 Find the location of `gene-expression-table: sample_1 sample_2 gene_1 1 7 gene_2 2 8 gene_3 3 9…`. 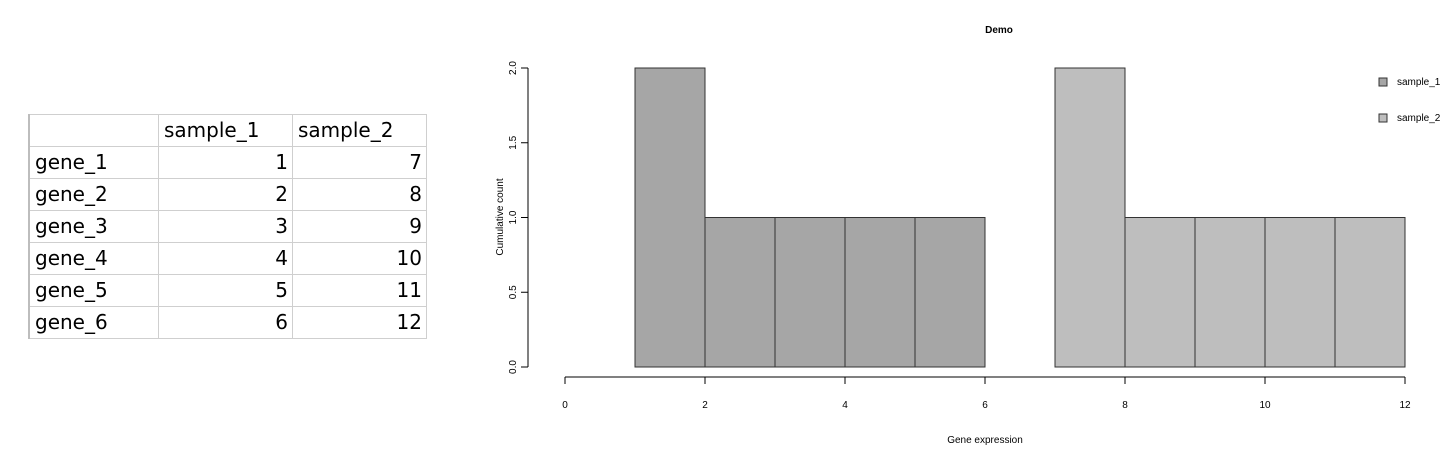

gene-expression-table: sample_1 sample_2 gene_1 1 7 gene_2 2 8 gene_3 3 9… is located at coordinates (227, 226).